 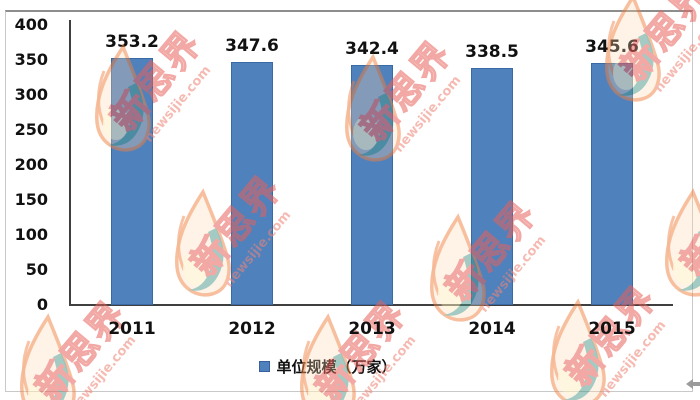 What do you see at coordinates (31, 94) in the screenshot?
I see `y-tick-label: 300` at bounding box center [31, 94].